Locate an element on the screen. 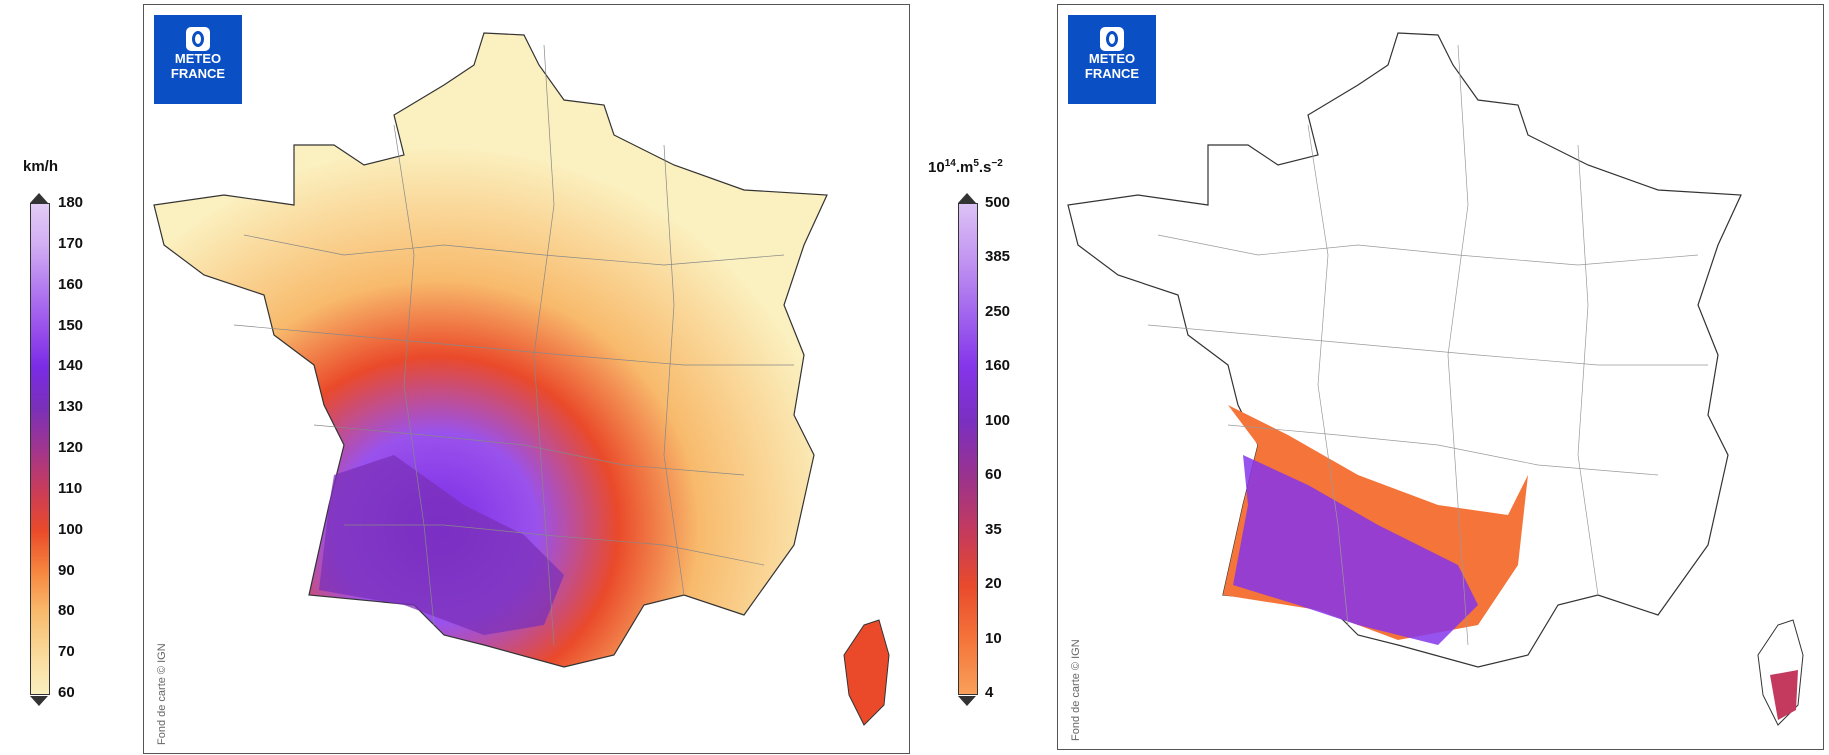 The width and height of the screenshot is (1829, 755). legend-tick-label: 170 is located at coordinates (71, 243).